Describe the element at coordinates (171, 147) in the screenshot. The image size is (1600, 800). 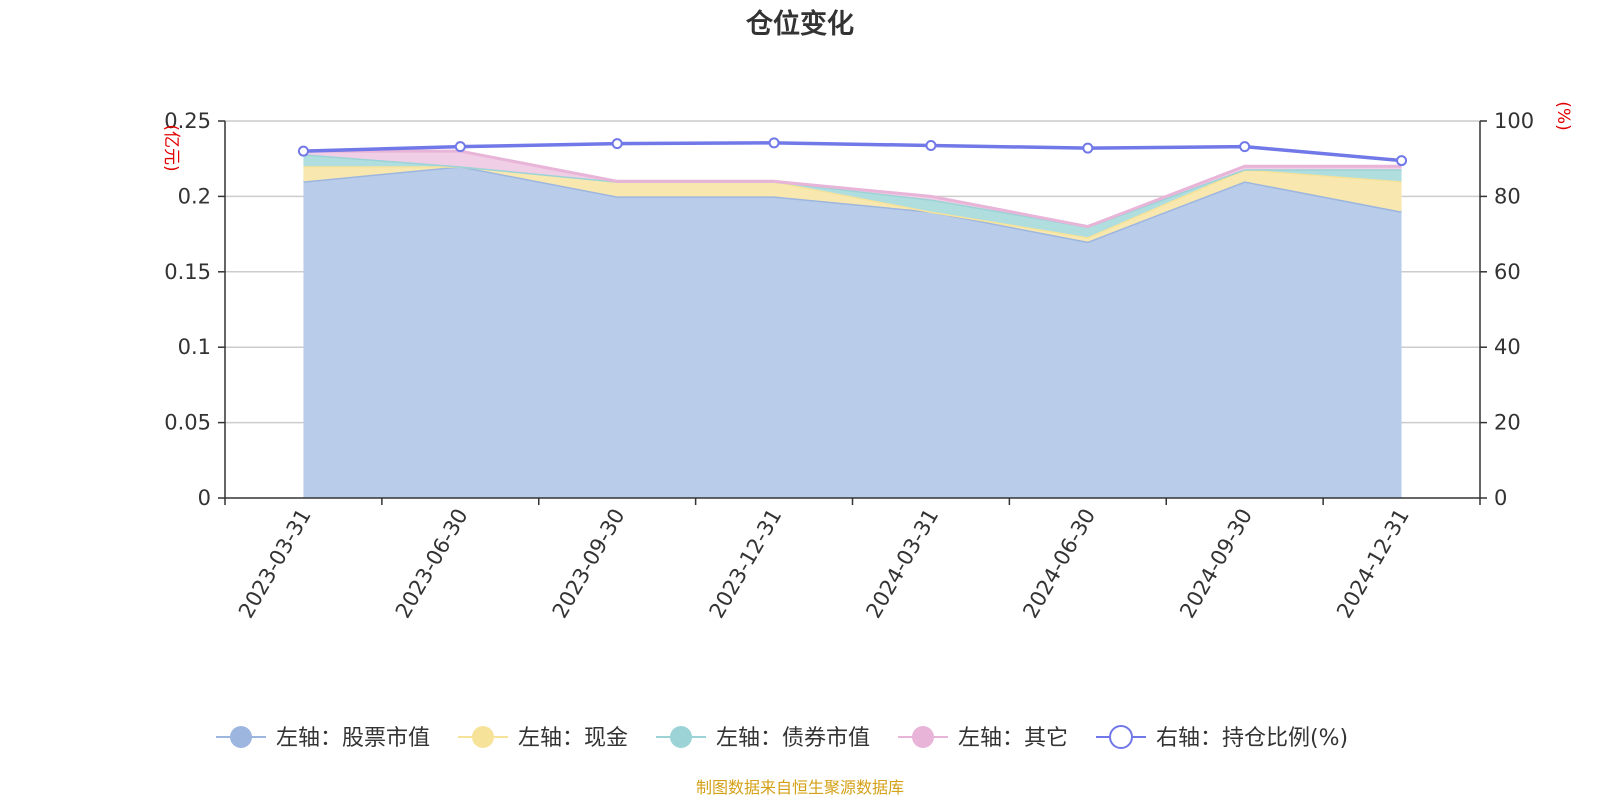
I see `left-axis-unit: (亿元)` at that location.